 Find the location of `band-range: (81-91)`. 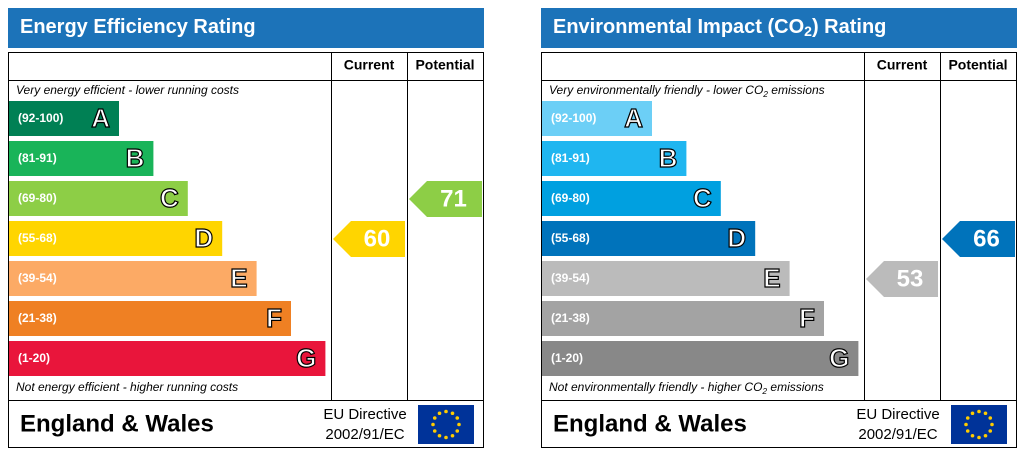

band-range: (81-91) is located at coordinates (570, 158).